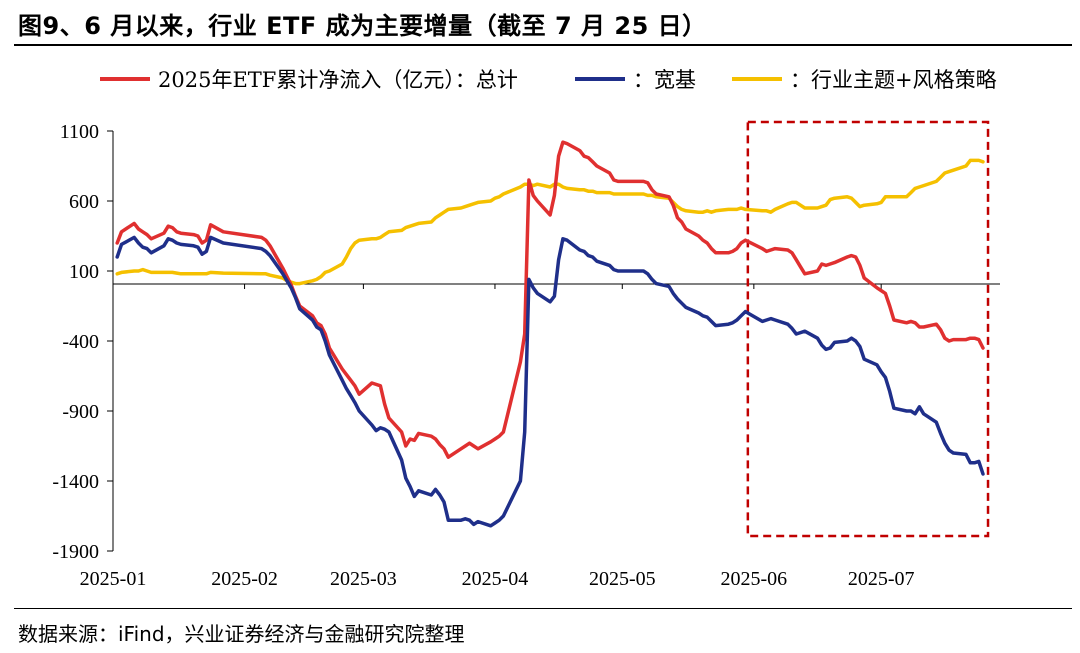 This screenshot has height=653, width=1080. Describe the element at coordinates (84, 272) in the screenshot. I see `y-tick-label: 100` at that location.